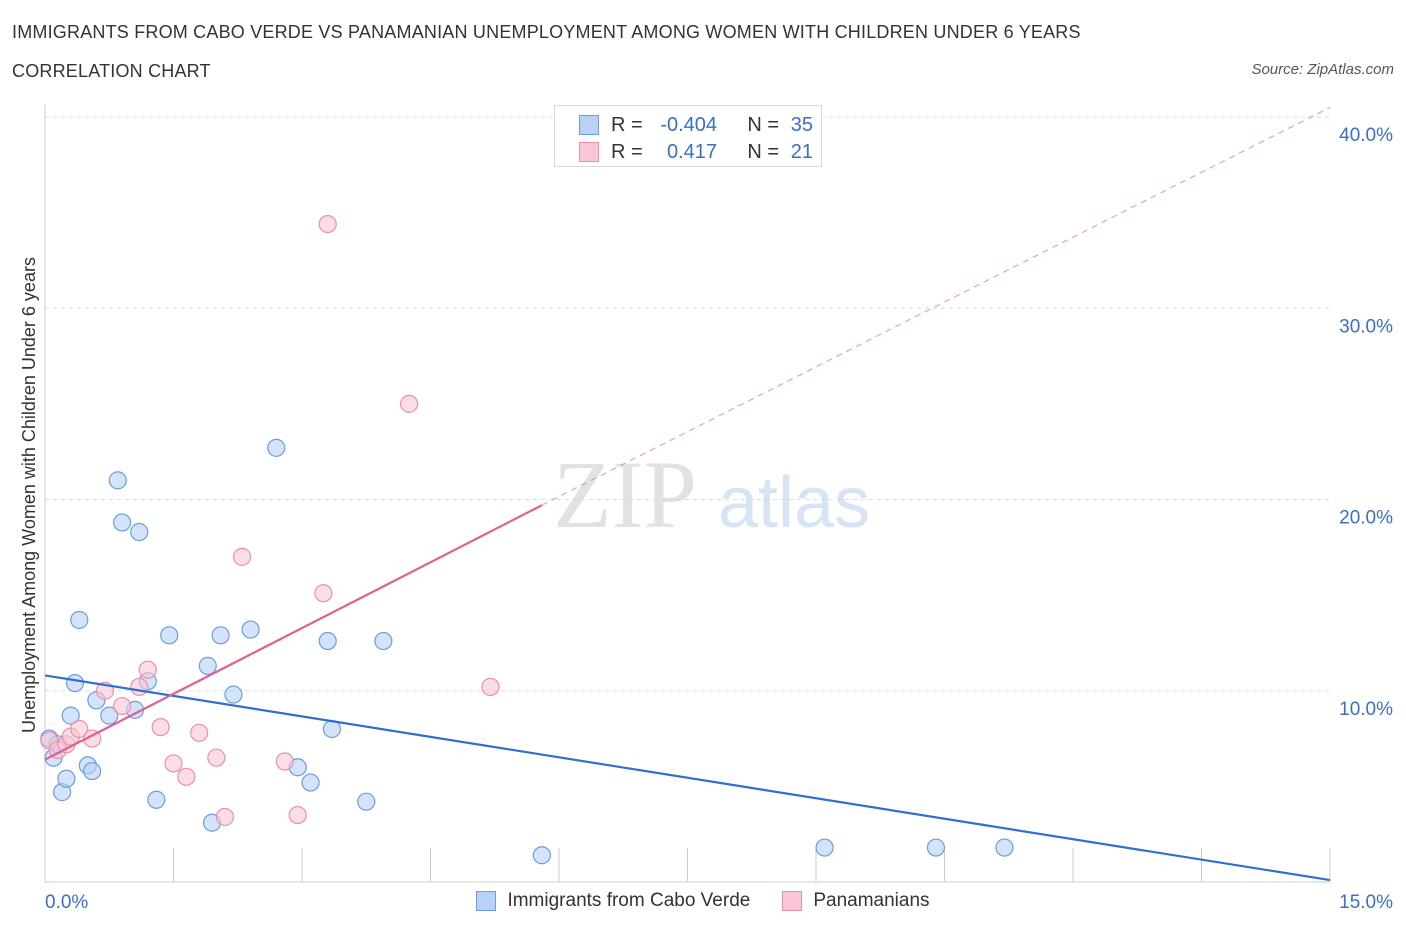 This screenshot has height=930, width=1406. I want to click on legend-row-cabo-verde: R = -0.404 N = 35, so click(696, 125).